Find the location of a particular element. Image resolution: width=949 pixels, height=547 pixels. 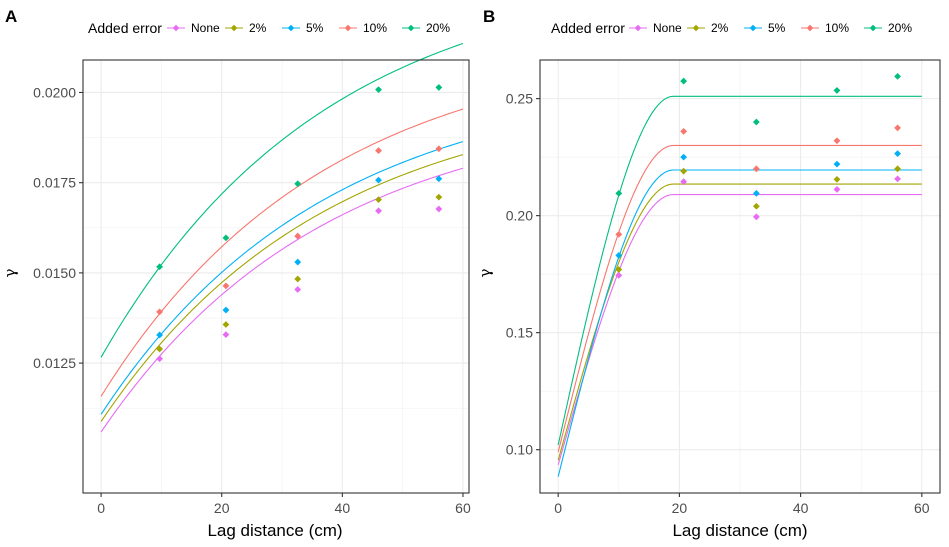

panel-a-tag: A is located at coordinates (11, 16).